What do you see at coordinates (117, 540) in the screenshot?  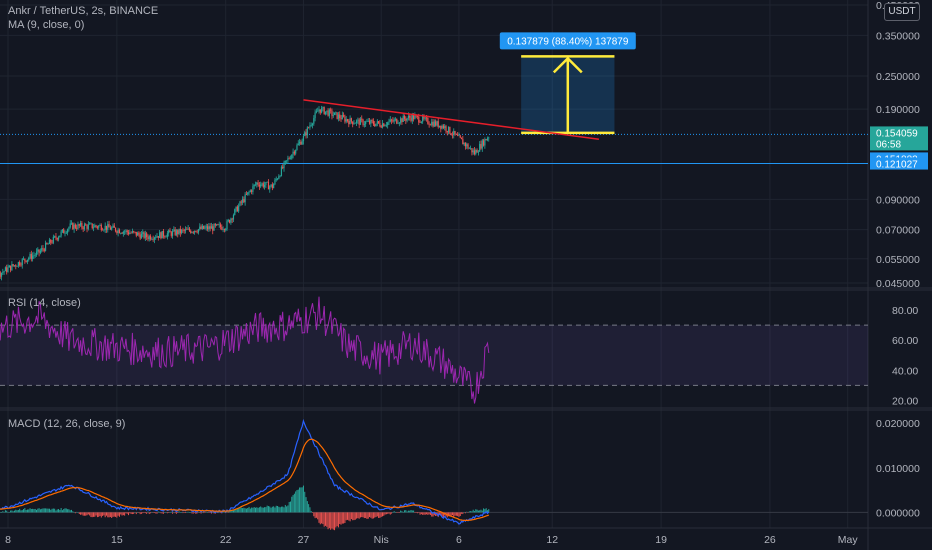 I see `time-tick-label: 15` at bounding box center [117, 540].